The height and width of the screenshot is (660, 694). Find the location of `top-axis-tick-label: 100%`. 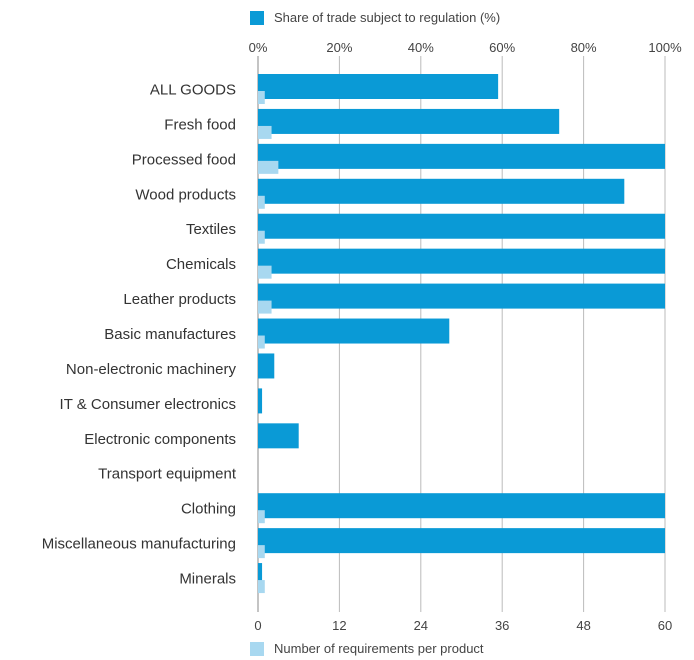

top-axis-tick-label: 100% is located at coordinates (665, 47).